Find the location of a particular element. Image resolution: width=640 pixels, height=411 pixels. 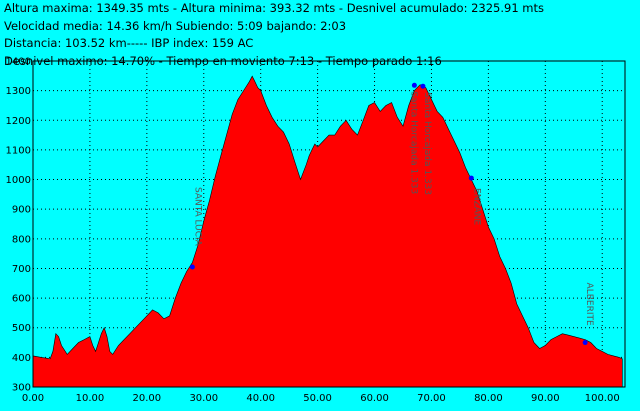

x-tick-label: 80.00 is located at coordinates (488, 398).